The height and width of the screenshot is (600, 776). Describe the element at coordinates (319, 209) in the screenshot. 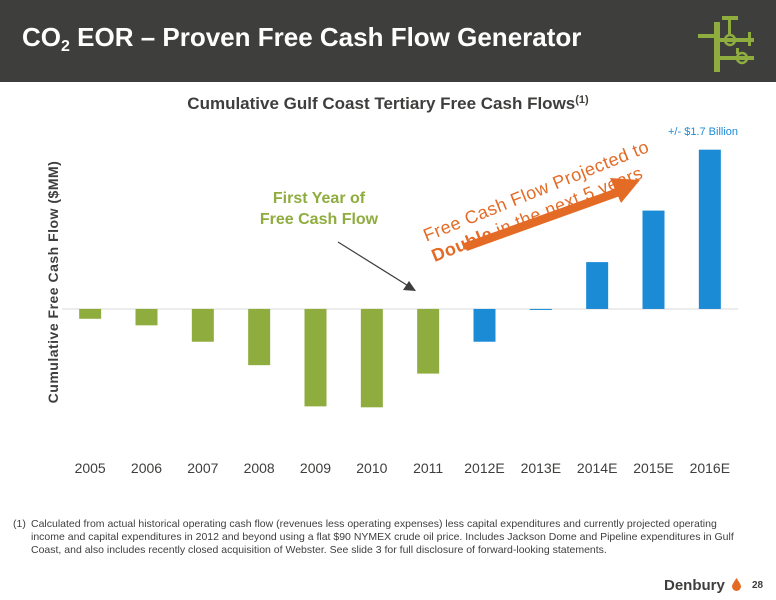

I see `first-year-annotation: First Year of Free Cash Flow` at that location.